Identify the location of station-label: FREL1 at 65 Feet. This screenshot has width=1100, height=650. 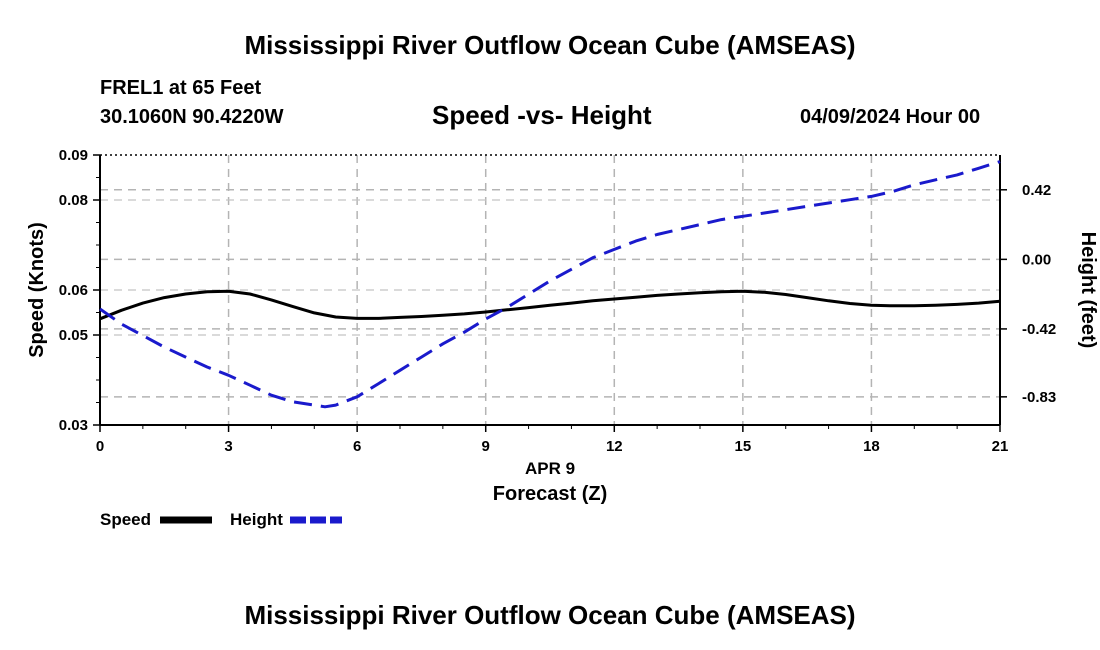
(181, 88).